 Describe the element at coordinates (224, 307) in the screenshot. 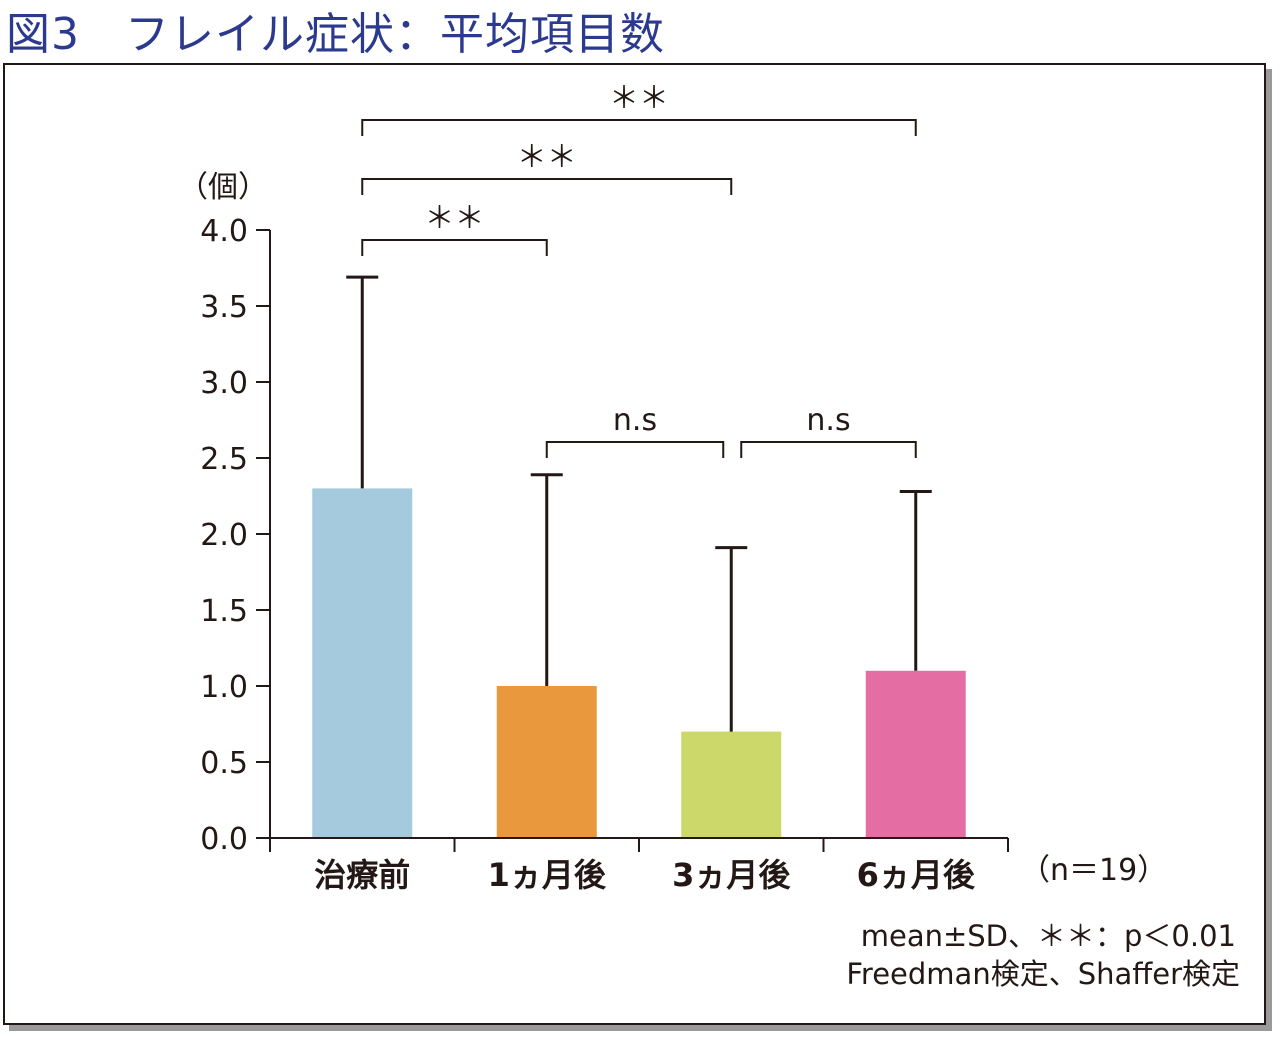

I see `y-tick-label: 3.5` at that location.